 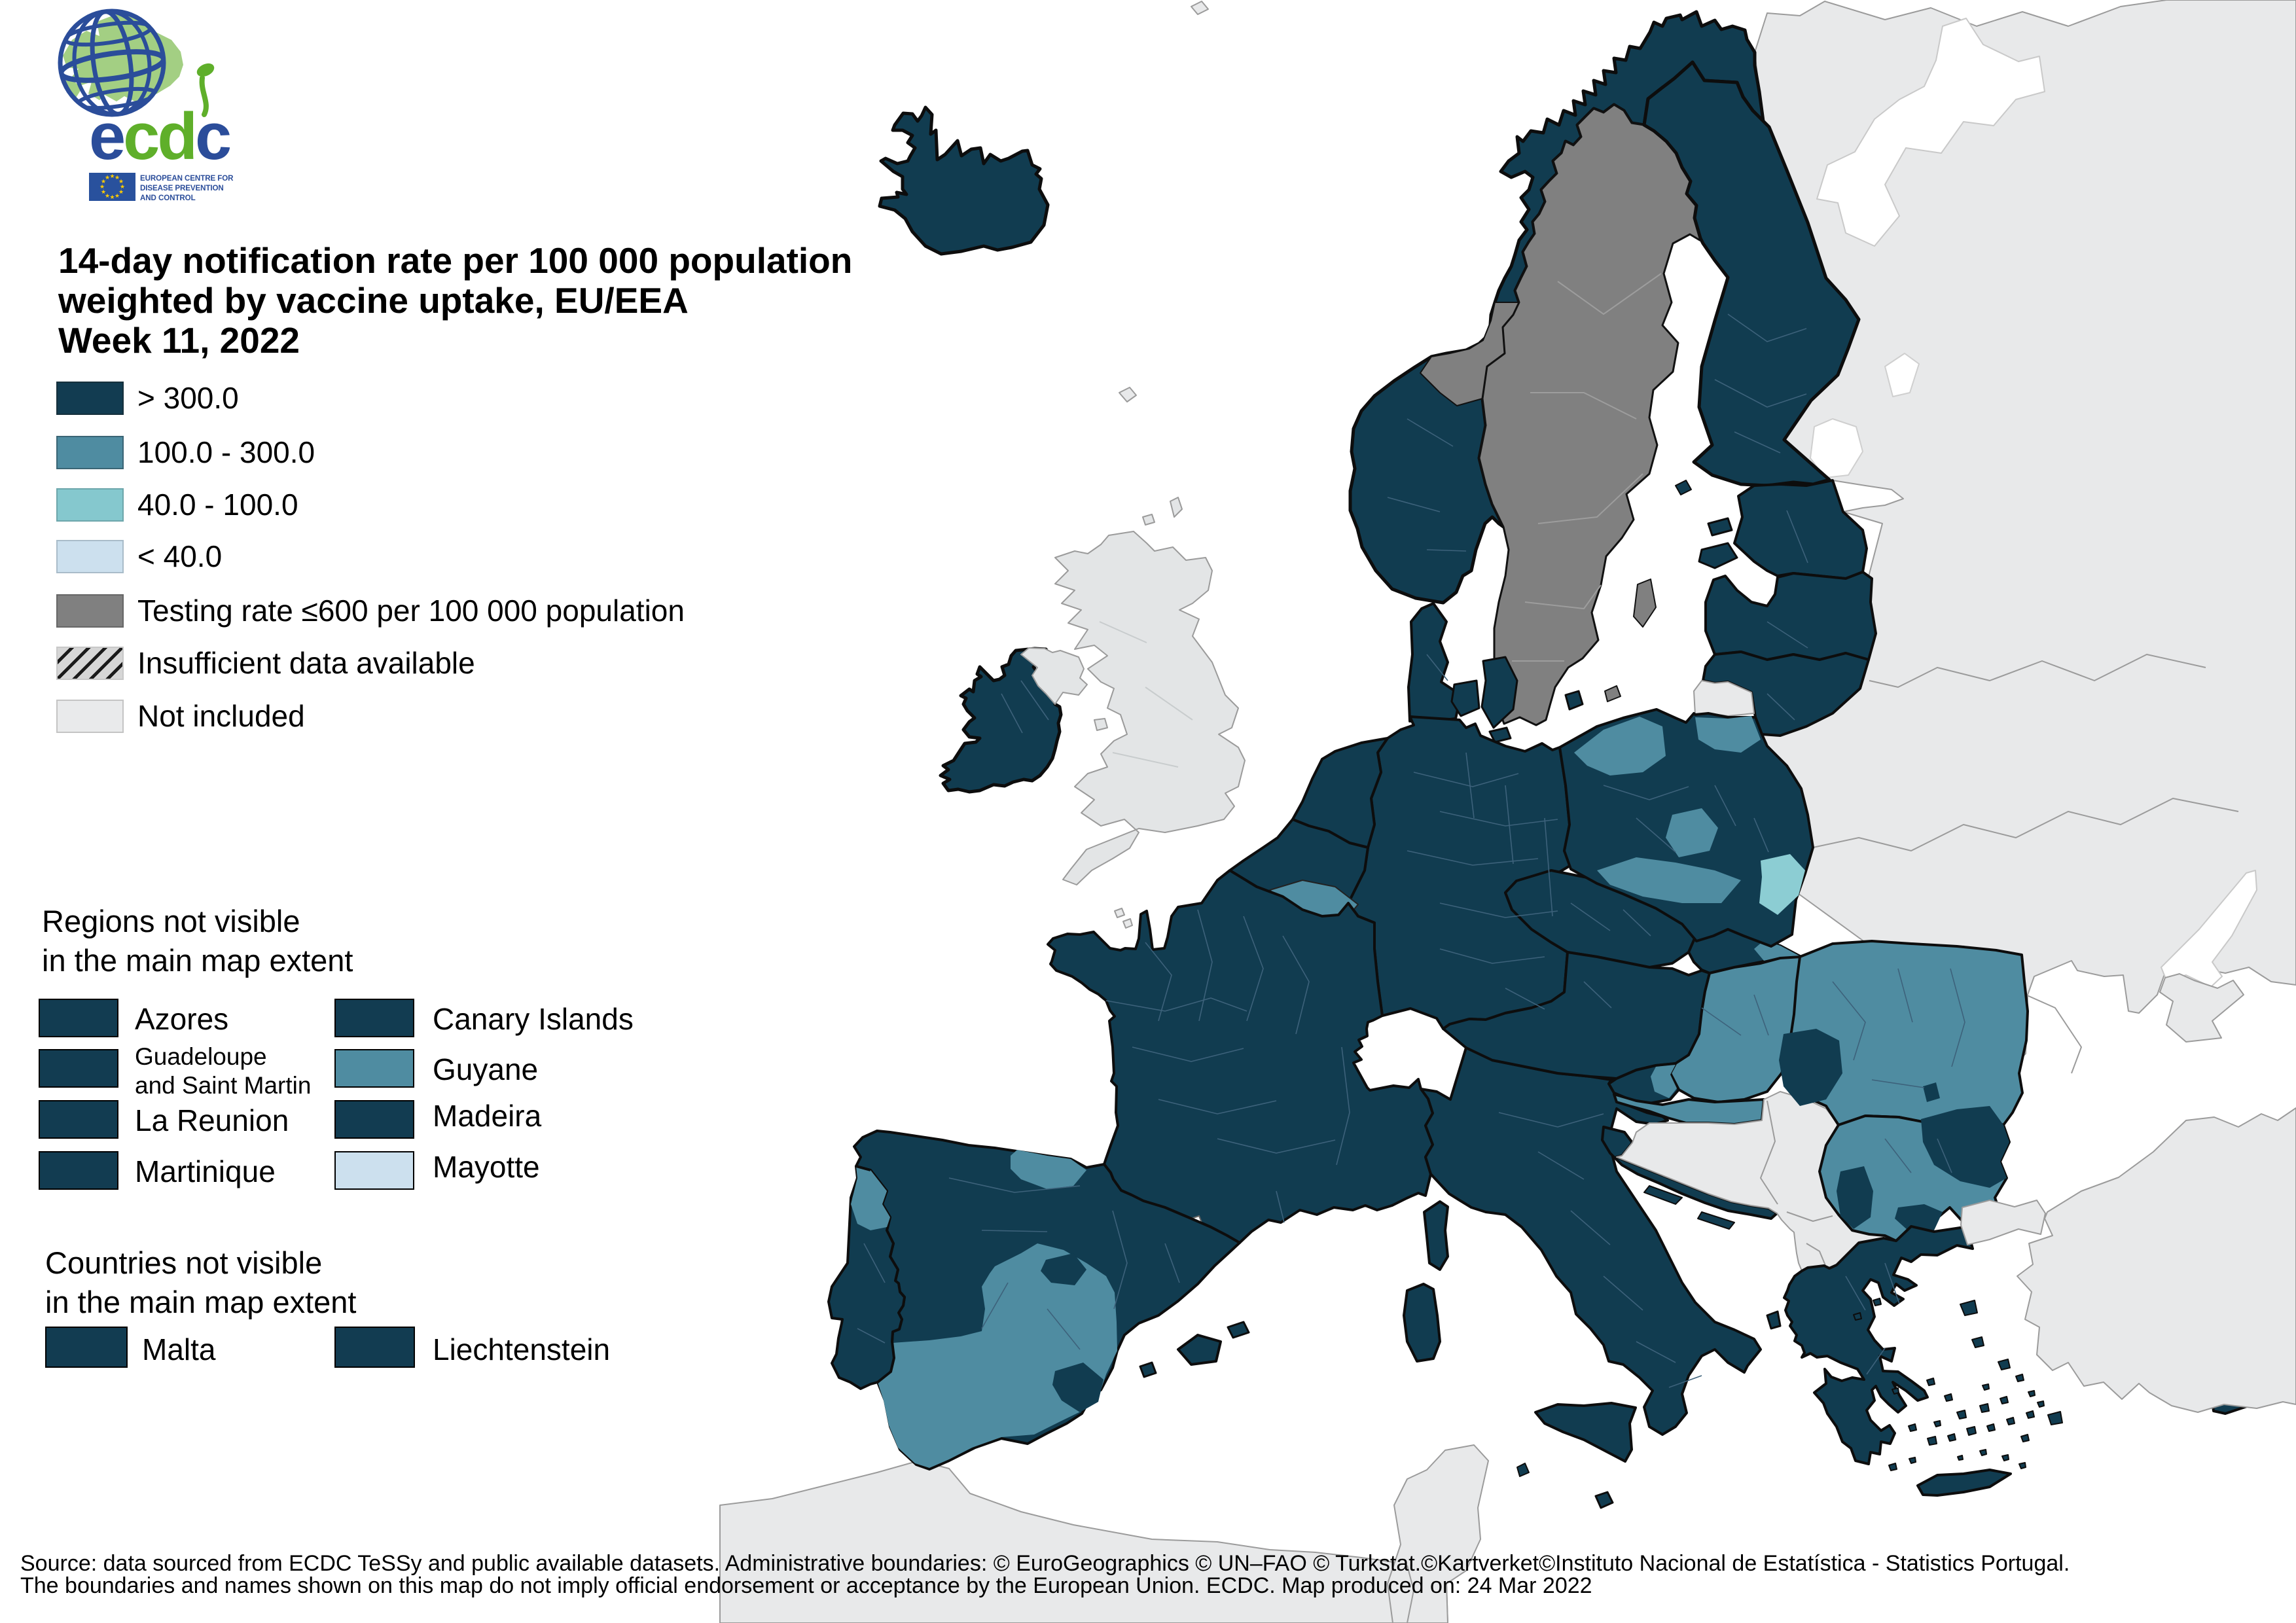 What do you see at coordinates (187, 178) in the screenshot?
I see `svg-text: EUROPEAN CENTRE FOR` at bounding box center [187, 178].